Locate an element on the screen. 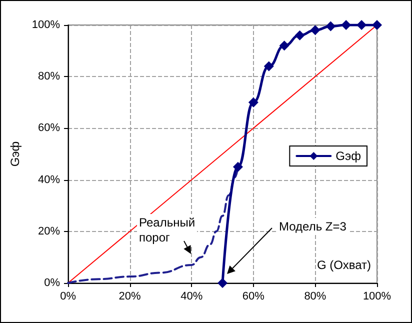 Image resolution: width=412 pixels, height=323 pixels. x-tick-label: 0% is located at coordinates (68, 296).